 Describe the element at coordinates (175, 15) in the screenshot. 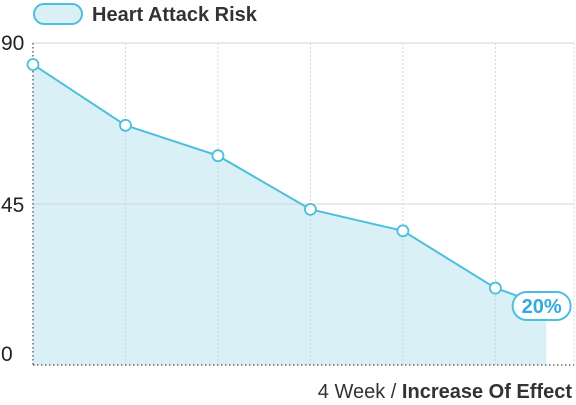

I see `legend-label: Heart Attack Risk` at that location.